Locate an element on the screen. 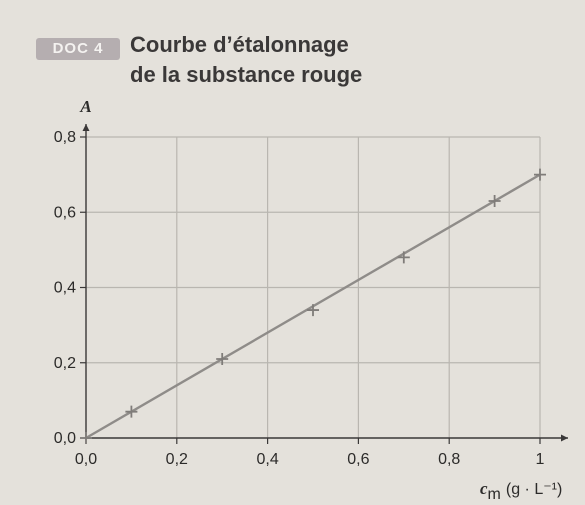 The height and width of the screenshot is (505, 585). y-tick-label-0: 0,0 is located at coordinates (65, 438).